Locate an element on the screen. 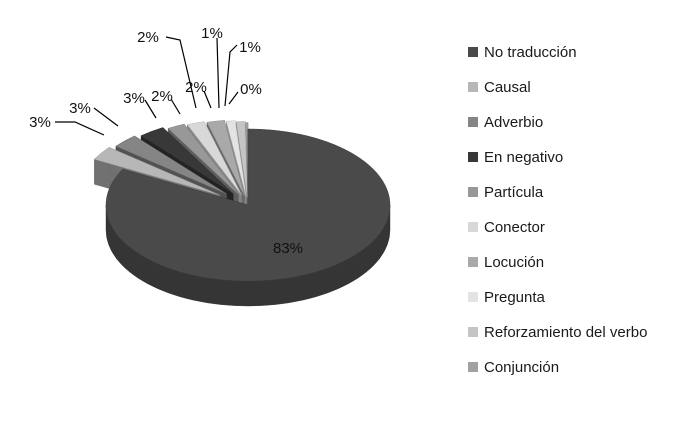 The width and height of the screenshot is (700, 421). data-label-causal: 3% is located at coordinates (40, 122).